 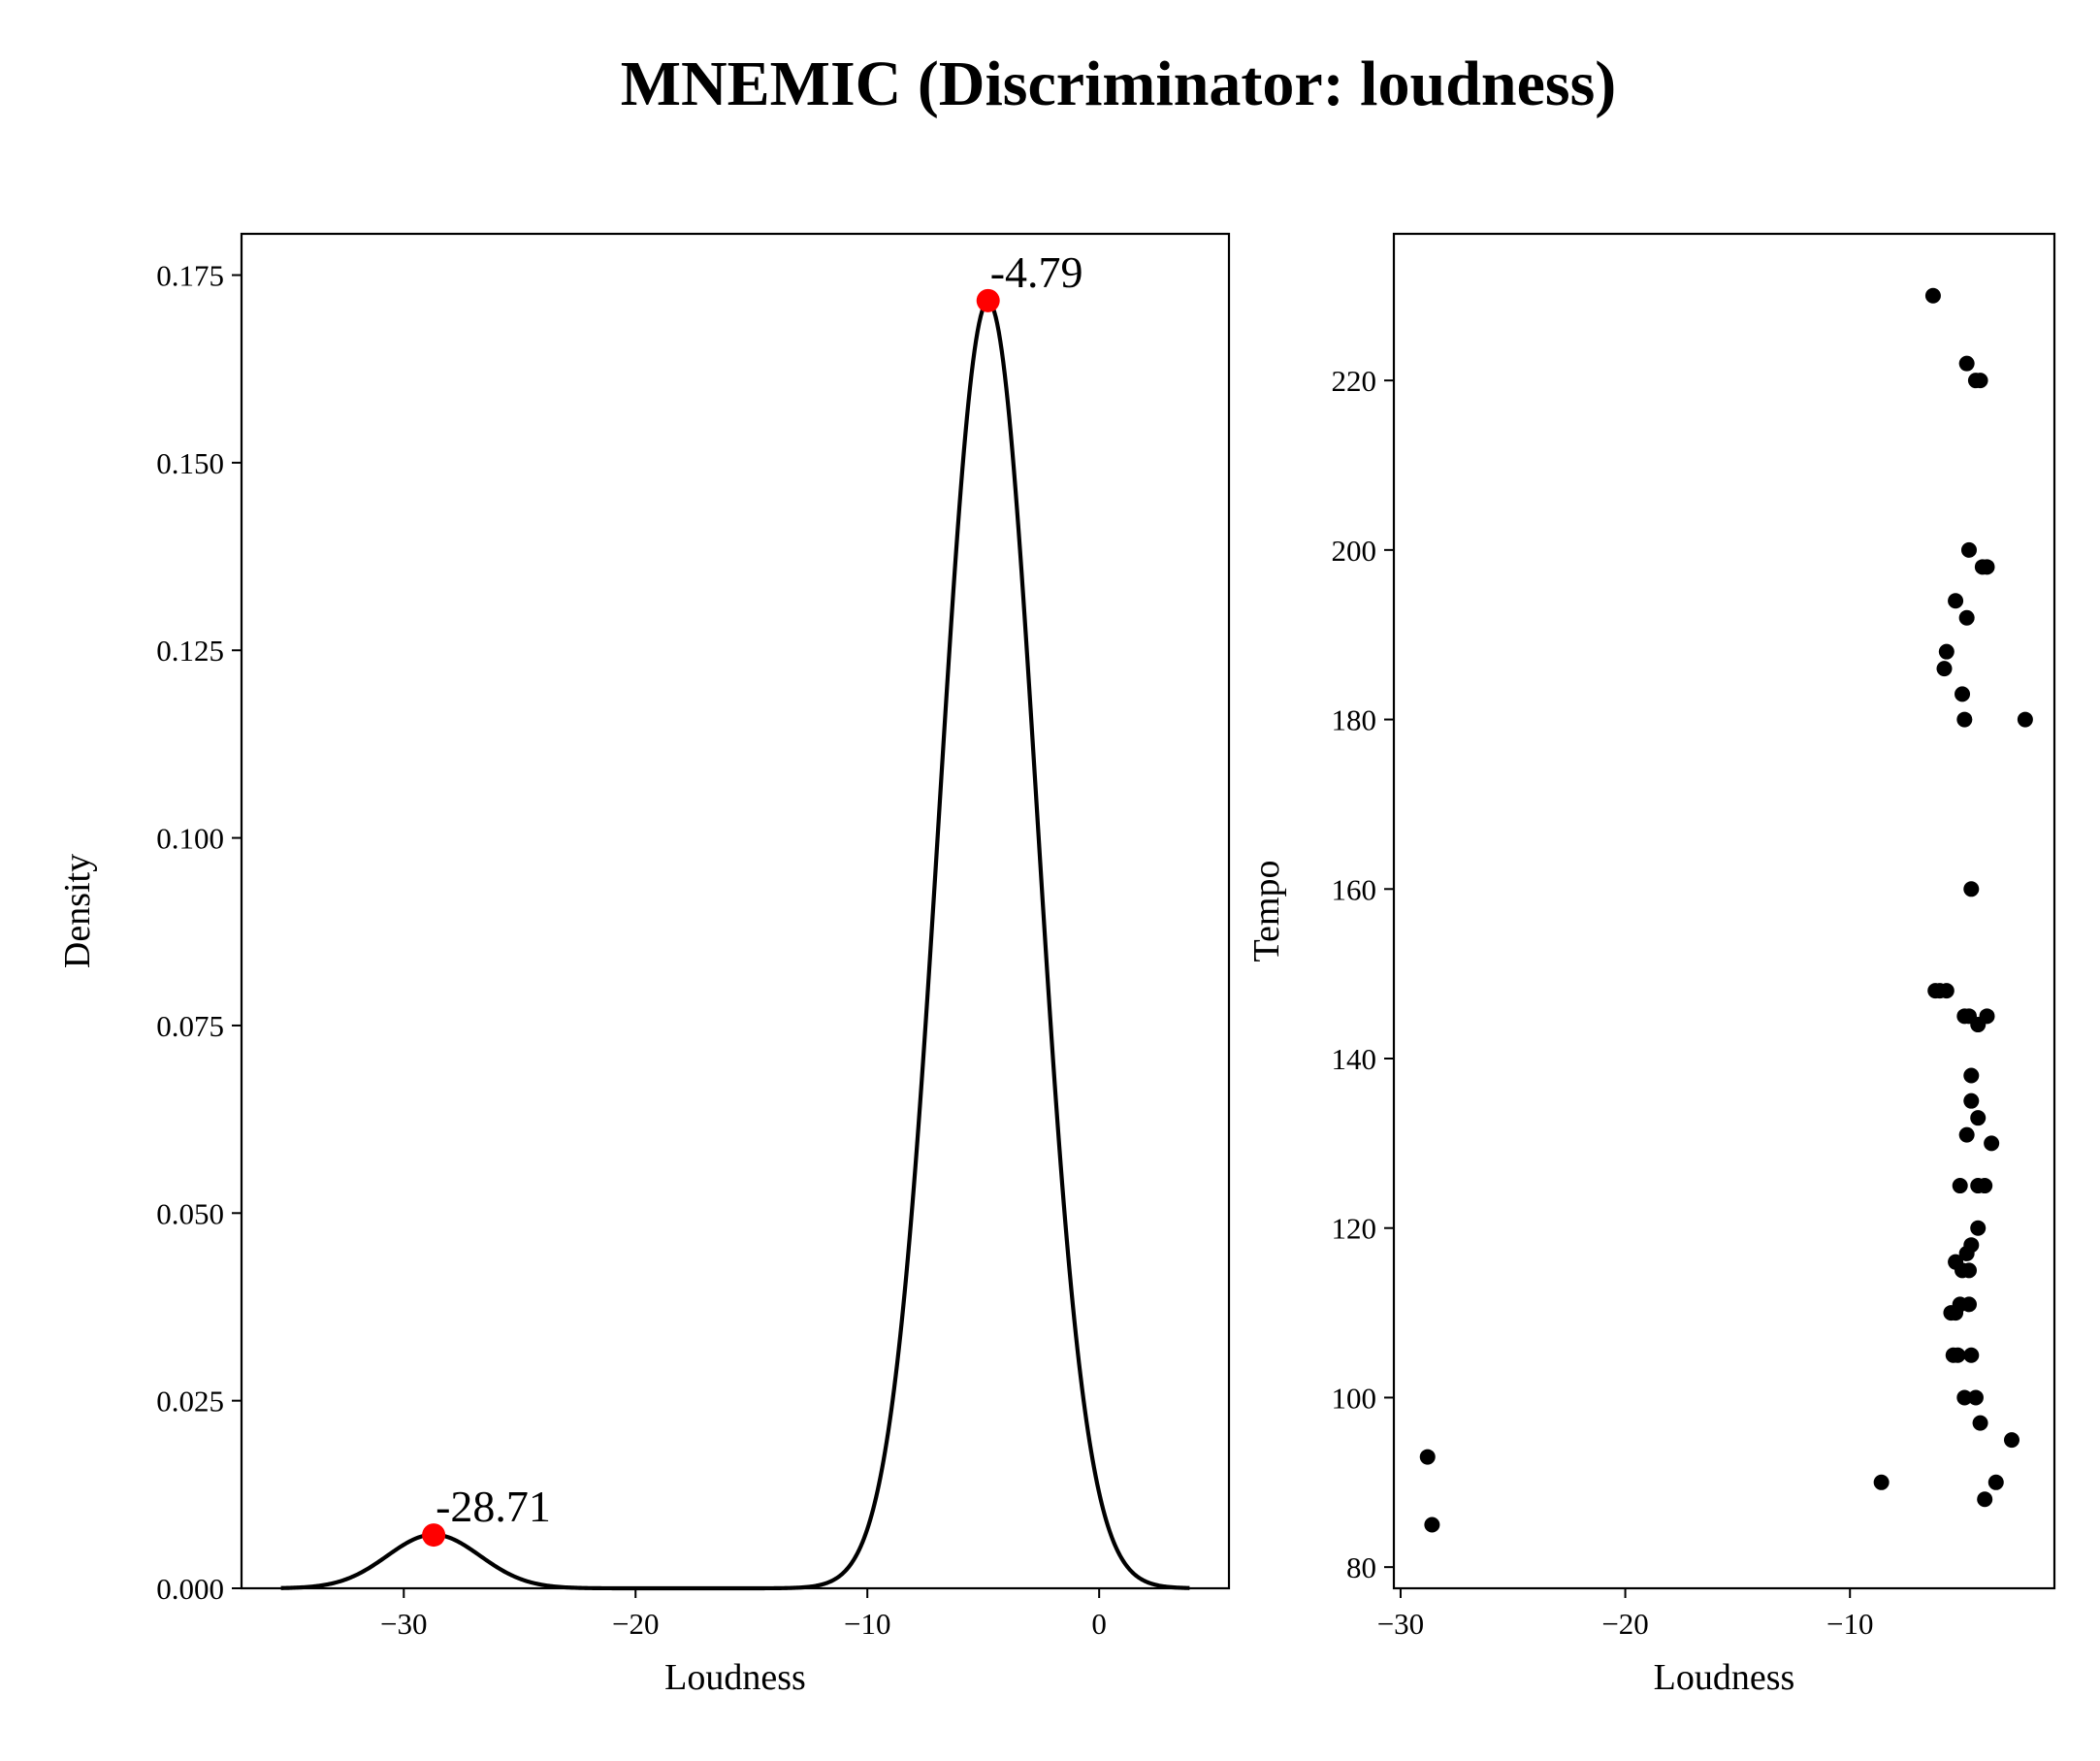 What do you see at coordinates (1624, 1624) in the screenshot?
I see `scatter-x-tick-label: −20` at bounding box center [1624, 1624].